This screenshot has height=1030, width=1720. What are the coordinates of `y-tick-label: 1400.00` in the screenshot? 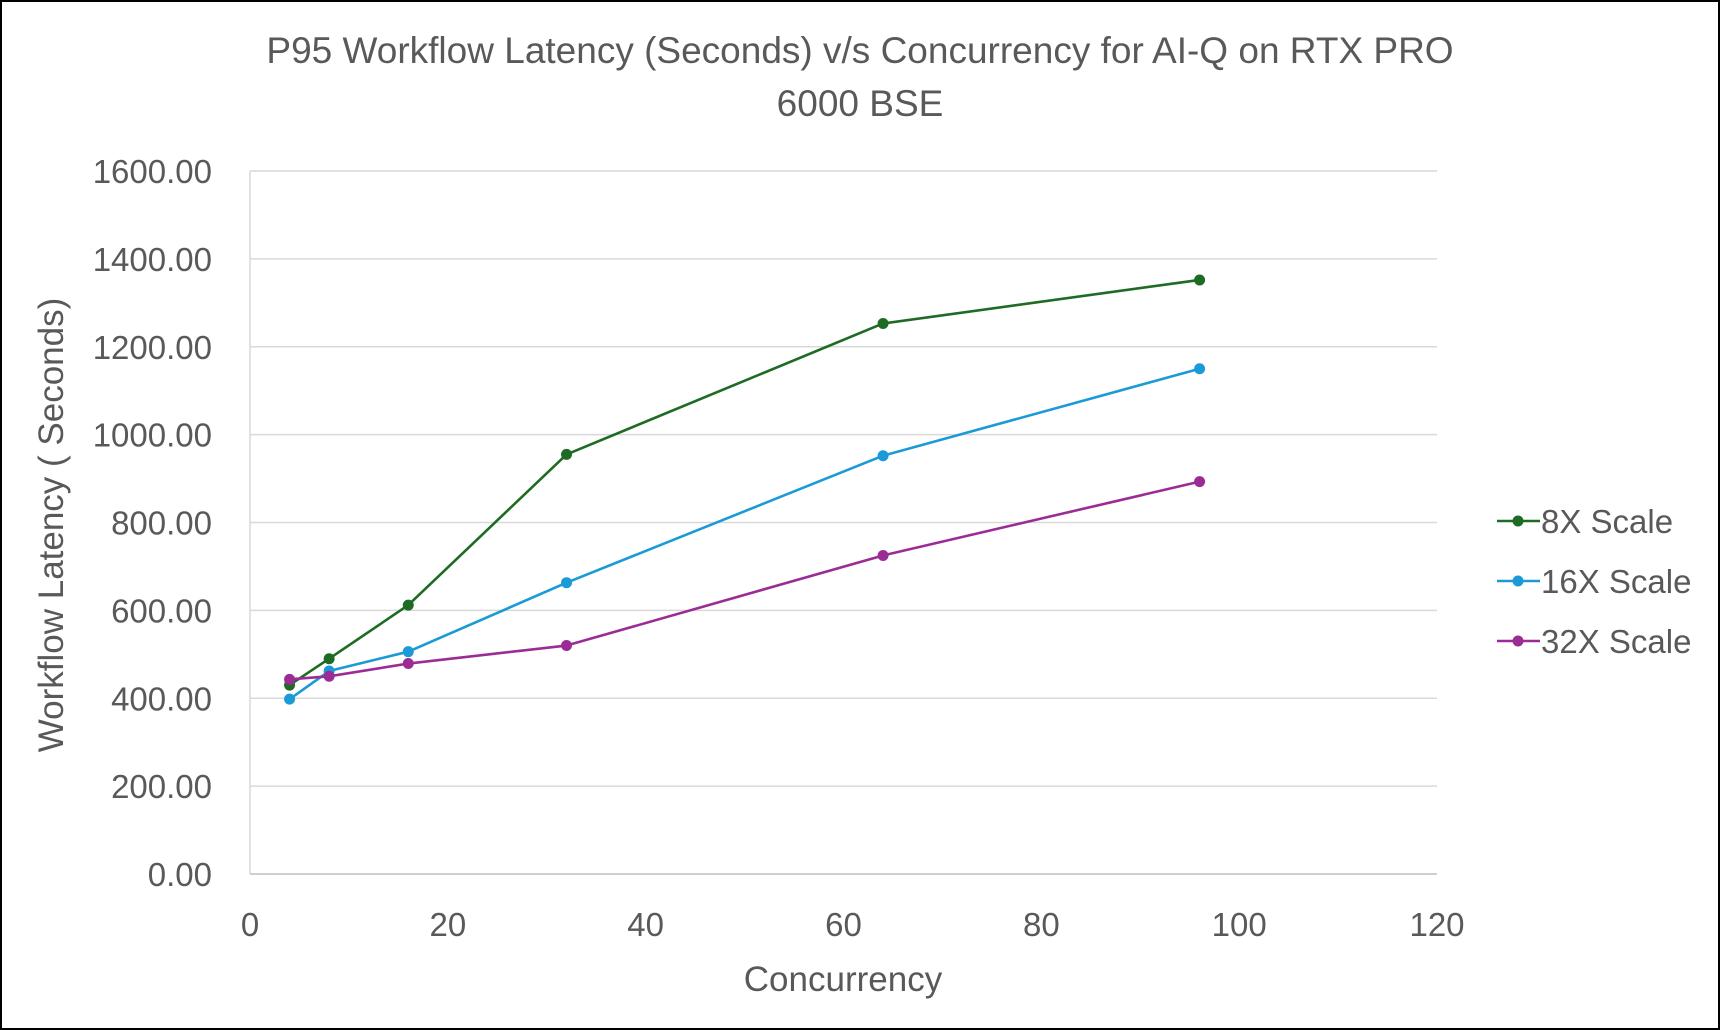 It's located at (152, 259).